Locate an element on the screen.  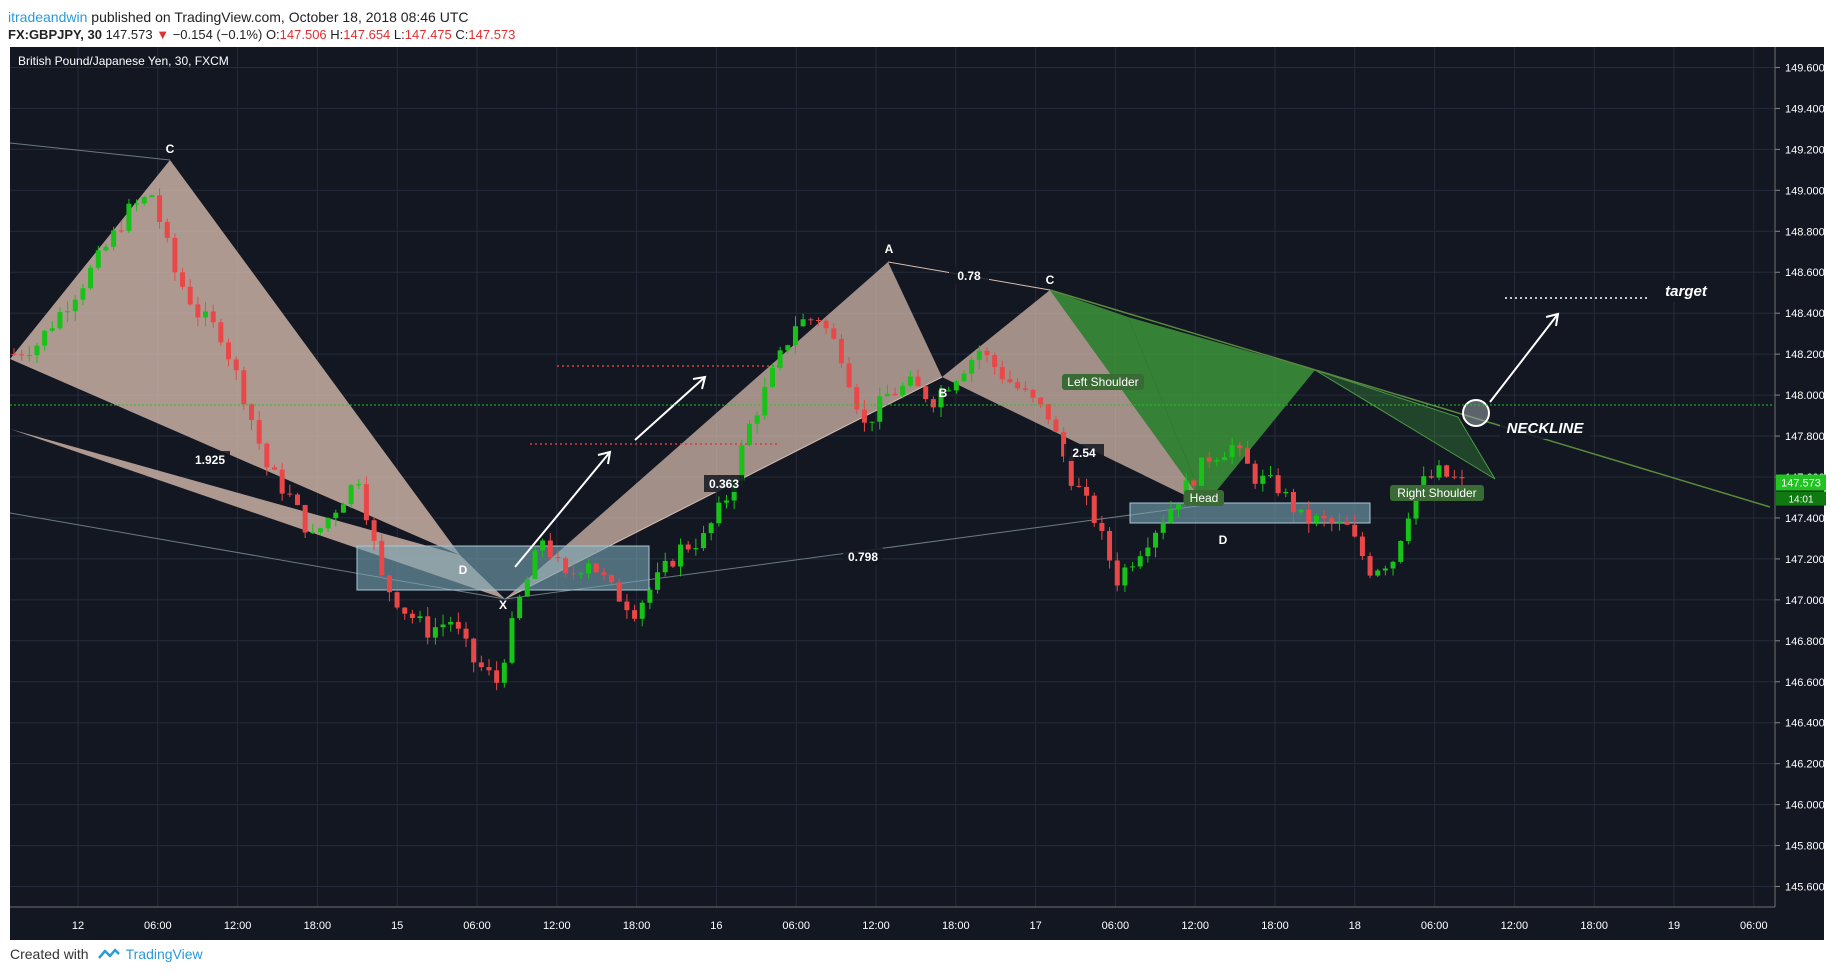
ratio-label: 2.54 is located at coordinates (1084, 452).